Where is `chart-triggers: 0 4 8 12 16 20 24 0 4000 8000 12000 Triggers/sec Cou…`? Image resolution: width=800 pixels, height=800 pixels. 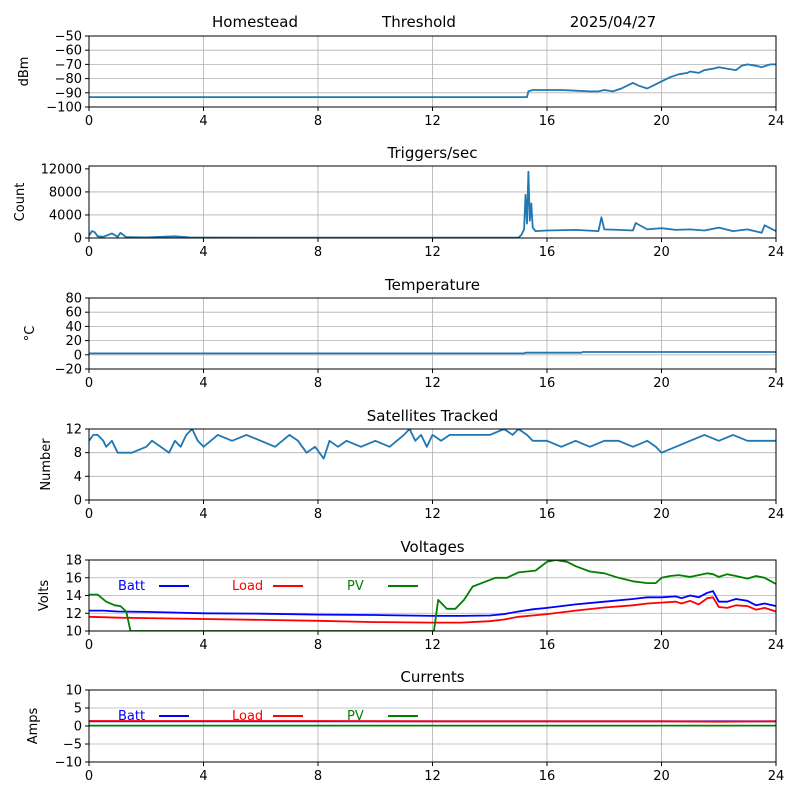 chart-triggers: 0 4 8 12 16 20 24 0 4000 8000 12000 Triggers/sec Cou… is located at coordinates (398, 202).